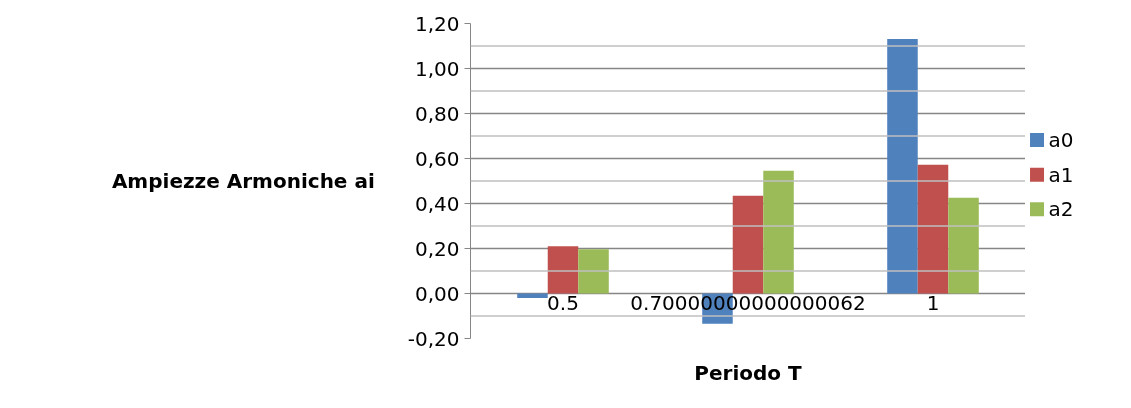 The image size is (1131, 408). What do you see at coordinates (437, 113) in the screenshot?
I see `y-tick-label: 0,80` at bounding box center [437, 113].